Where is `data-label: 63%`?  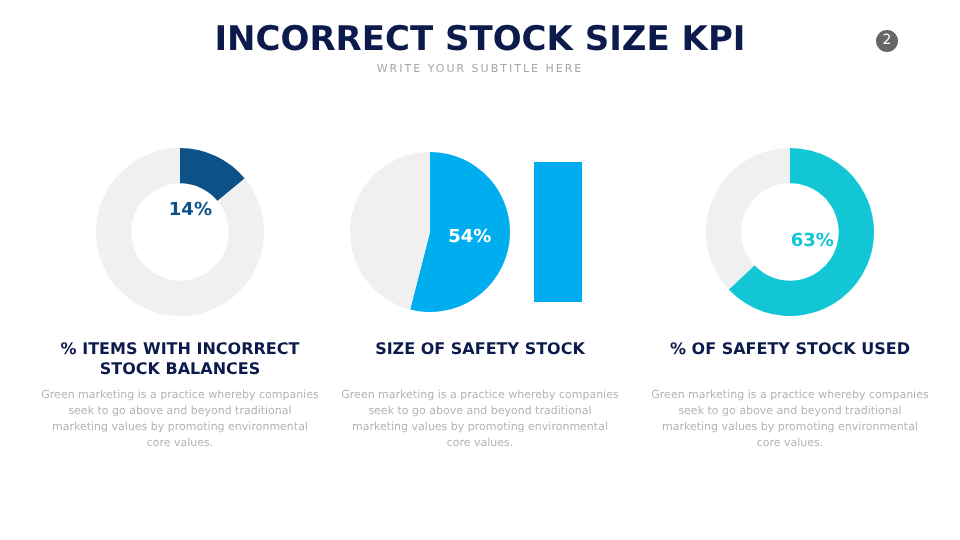 data-label: 63% is located at coordinates (812, 242).